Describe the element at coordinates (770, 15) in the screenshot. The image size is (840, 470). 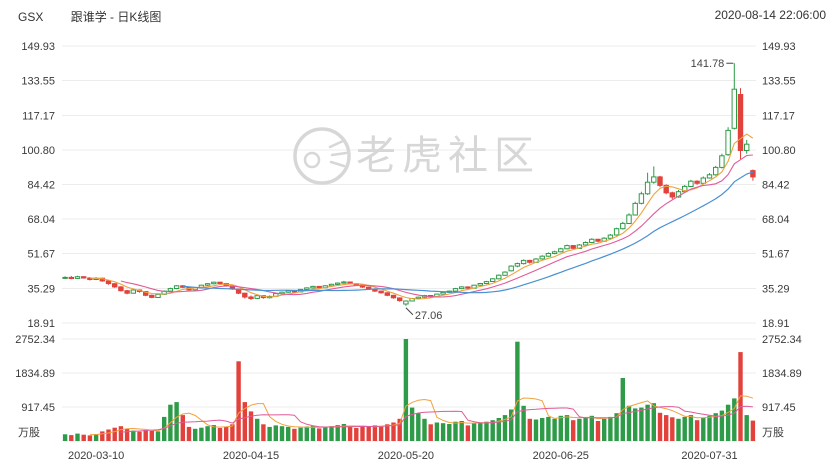
I see `timestamp: 2020-08-14 22:06:00` at that location.